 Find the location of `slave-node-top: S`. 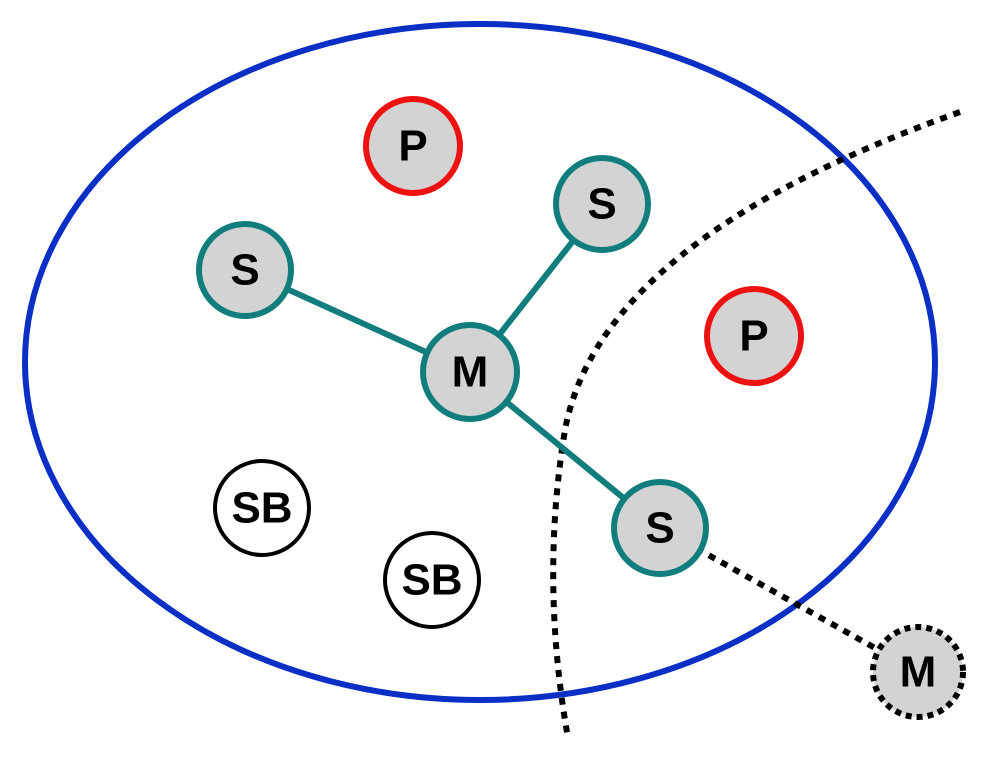

slave-node-top: S is located at coordinates (602, 204).